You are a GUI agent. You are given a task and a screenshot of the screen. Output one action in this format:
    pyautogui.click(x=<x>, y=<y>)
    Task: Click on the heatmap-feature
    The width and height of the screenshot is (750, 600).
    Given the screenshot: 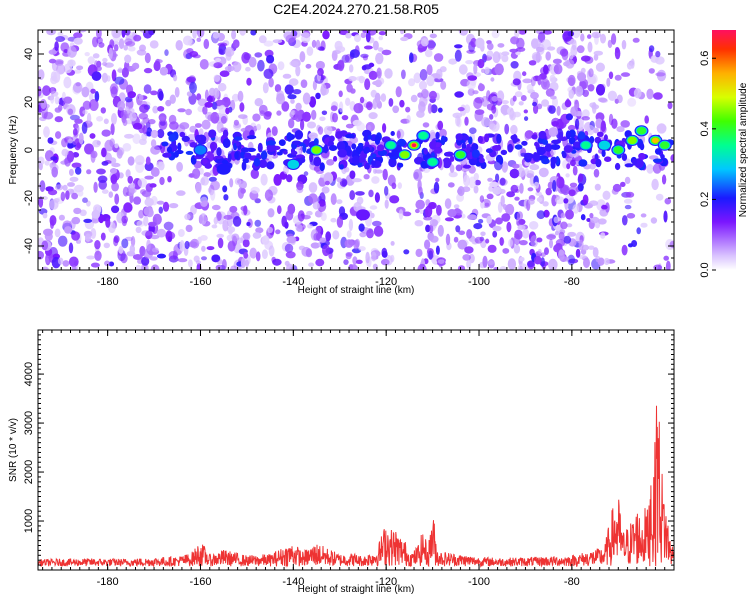 What is the action you would take?
    pyautogui.click(x=423, y=136)
    